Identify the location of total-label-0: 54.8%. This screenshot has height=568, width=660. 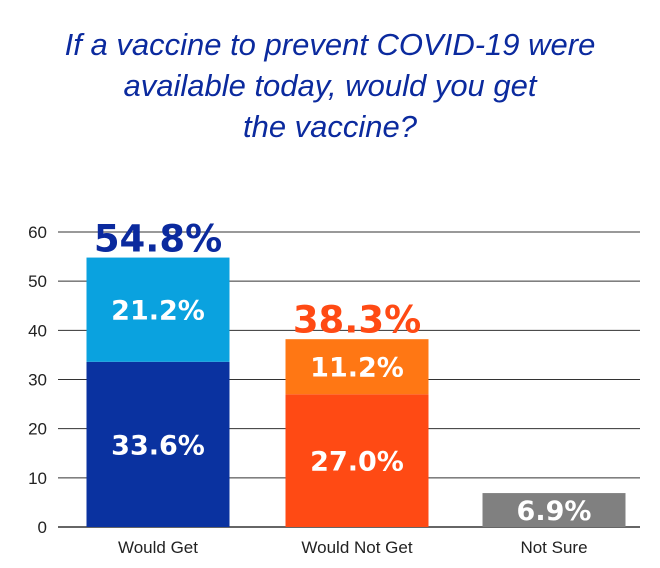
(158, 239).